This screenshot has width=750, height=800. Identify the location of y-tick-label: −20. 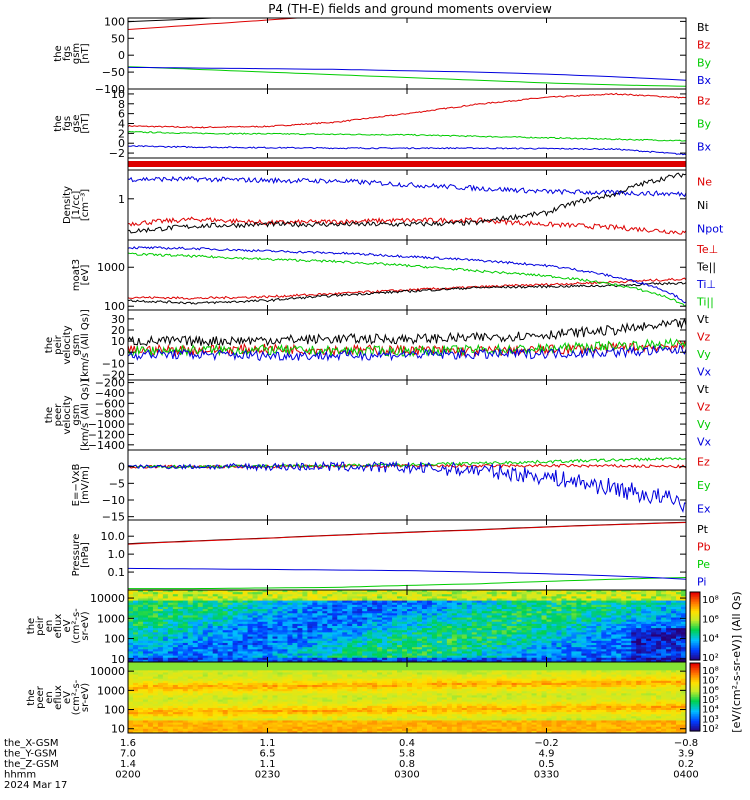
(113, 374).